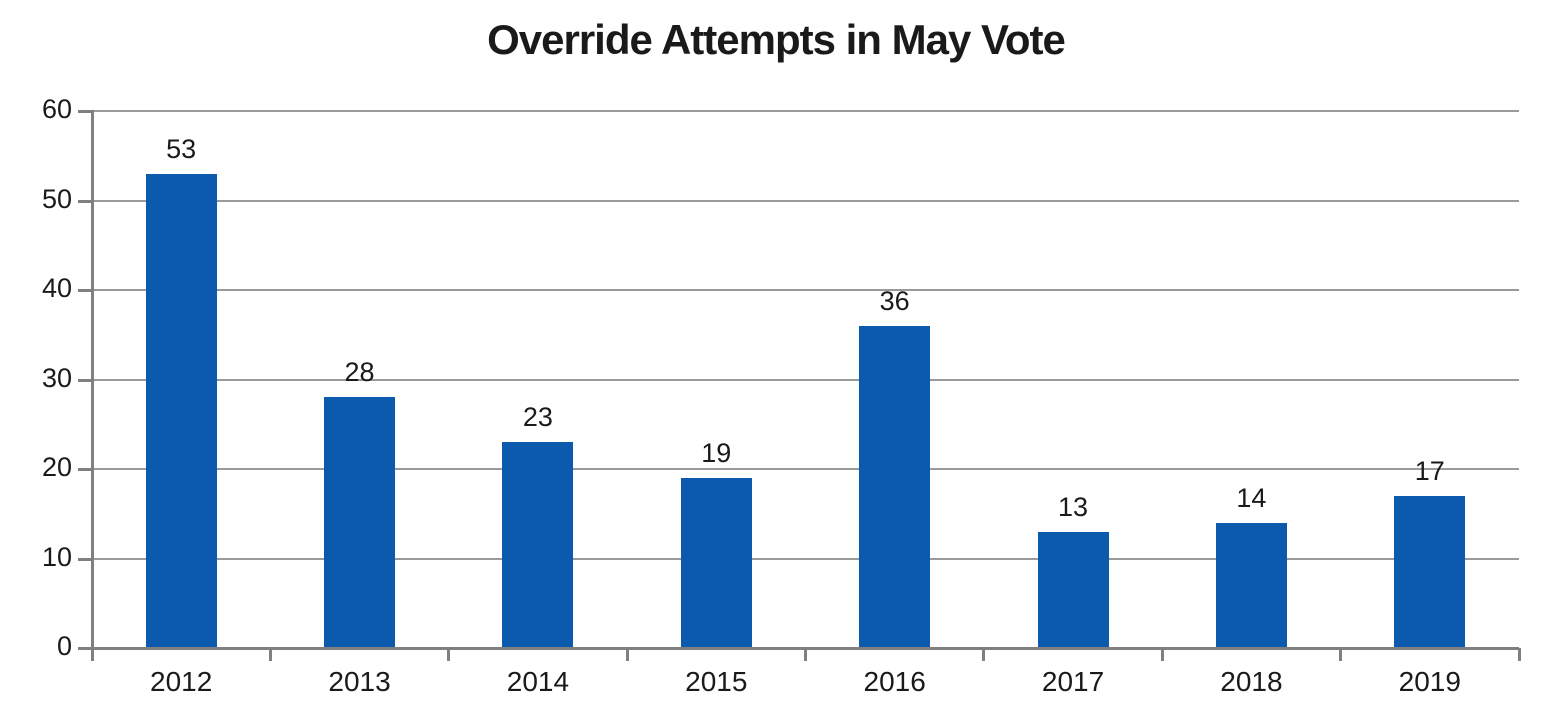 This screenshot has height=720, width=1552. Describe the element at coordinates (64, 646) in the screenshot. I see `y-tick-label: 0` at that location.